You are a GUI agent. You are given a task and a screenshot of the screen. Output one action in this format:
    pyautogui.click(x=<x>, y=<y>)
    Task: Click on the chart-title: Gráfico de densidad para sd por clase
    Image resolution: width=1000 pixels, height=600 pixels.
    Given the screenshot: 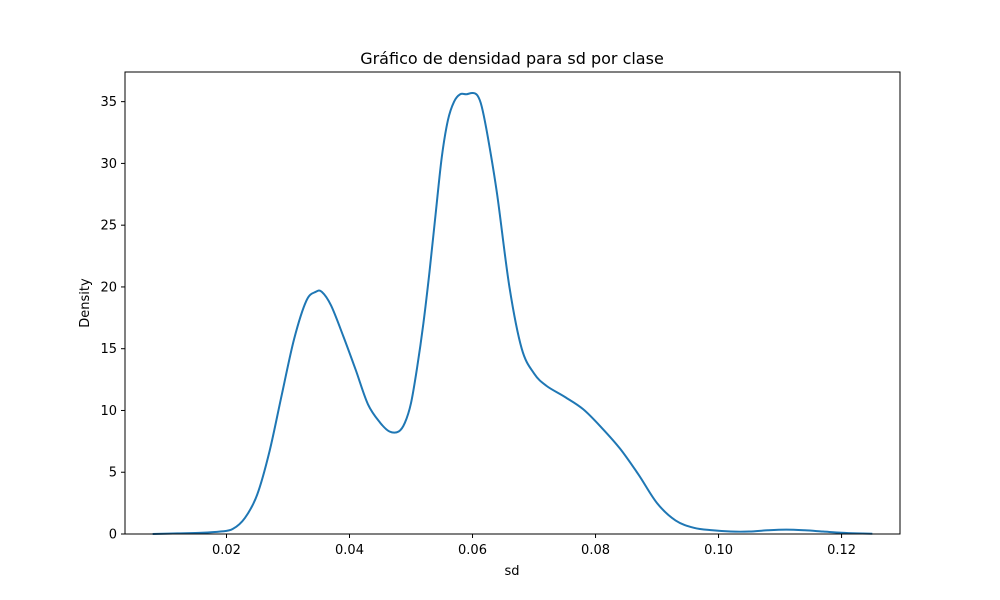 What is the action you would take?
    pyautogui.click(x=512, y=58)
    